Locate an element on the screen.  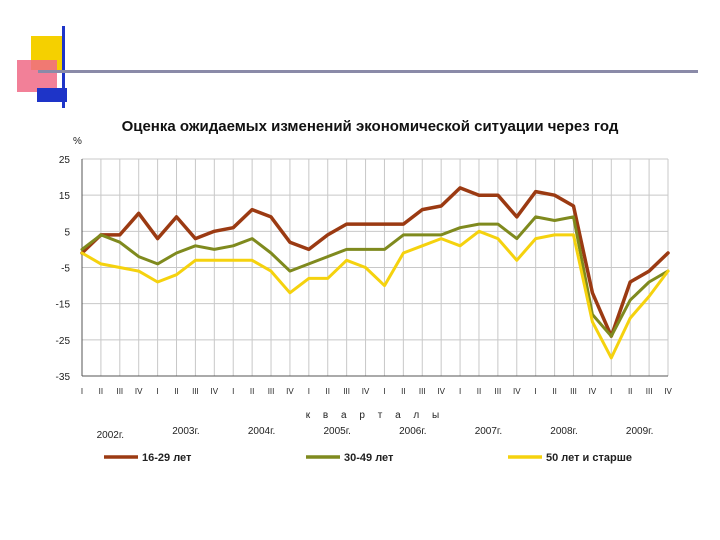
y-tick-labels: 25 15 5 -5 -15 -25 -35 is located at coordinates (63, 269).